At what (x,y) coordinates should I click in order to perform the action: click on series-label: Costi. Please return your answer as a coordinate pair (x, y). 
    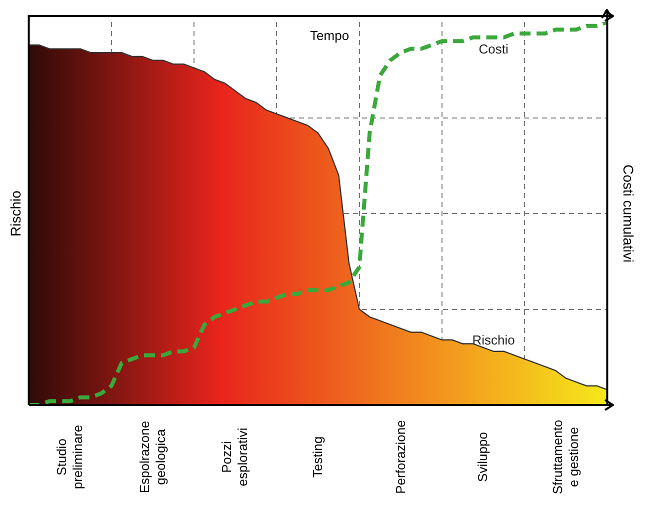
    Looking at the image, I should click on (493, 48).